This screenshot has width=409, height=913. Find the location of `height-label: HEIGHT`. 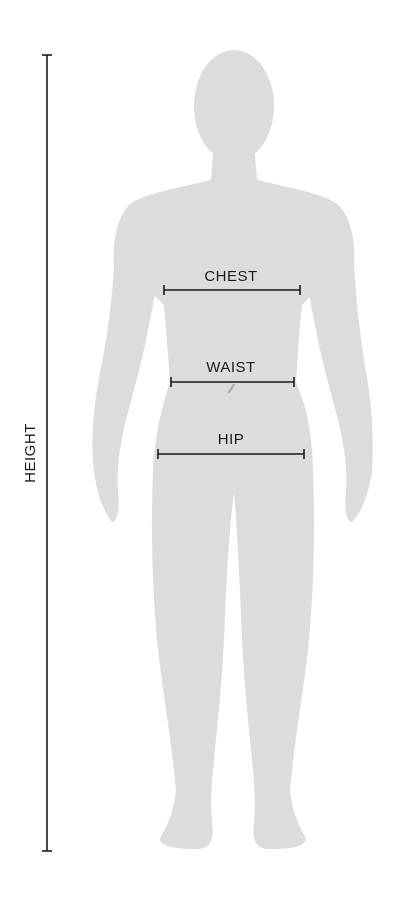

height-label: HEIGHT is located at coordinates (30, 453).